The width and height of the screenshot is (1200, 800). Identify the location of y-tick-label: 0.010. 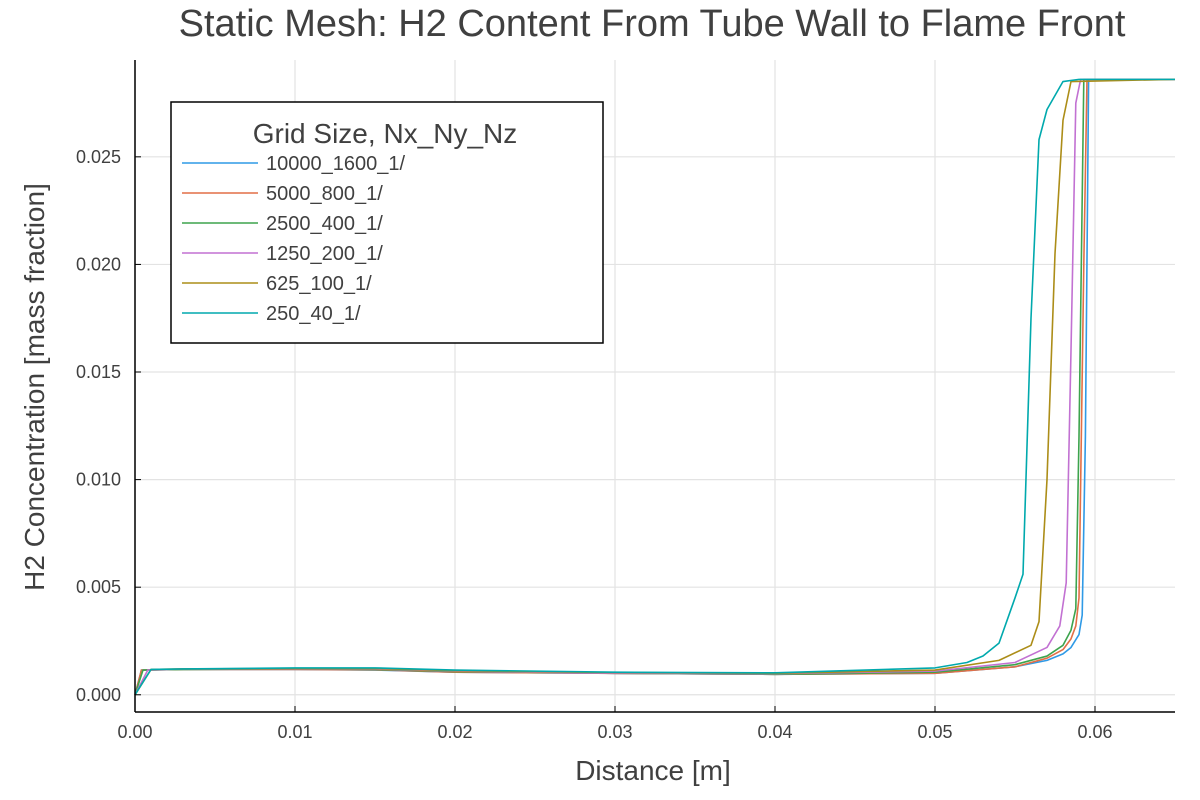
(98, 480).